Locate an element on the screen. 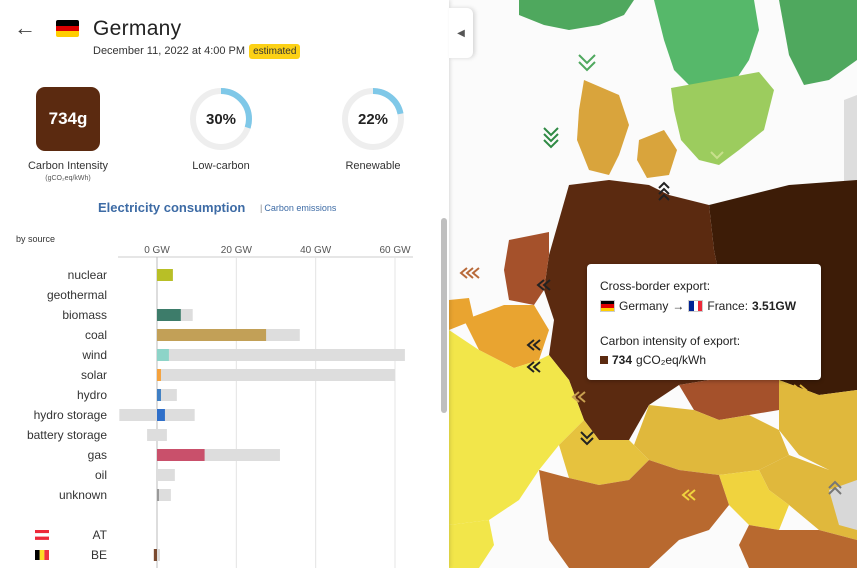 The image size is (857, 568). country-denmark-west is located at coordinates (603, 127).